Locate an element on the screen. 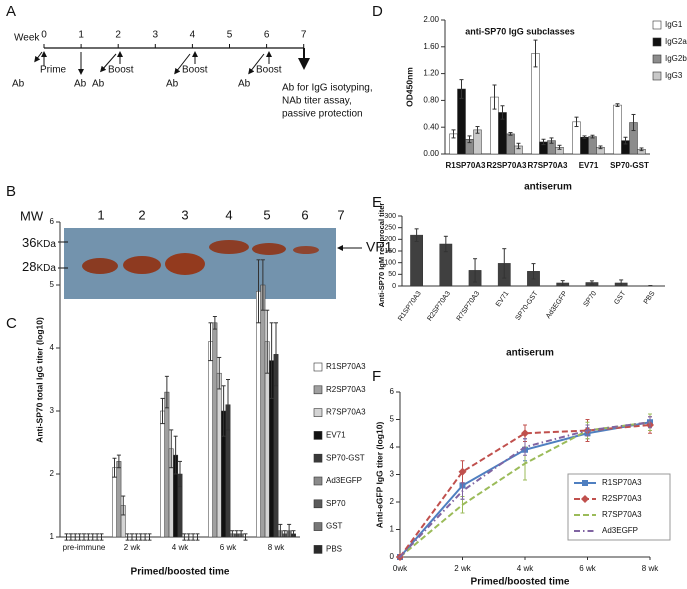  panel-label: C is located at coordinates (11, 323).